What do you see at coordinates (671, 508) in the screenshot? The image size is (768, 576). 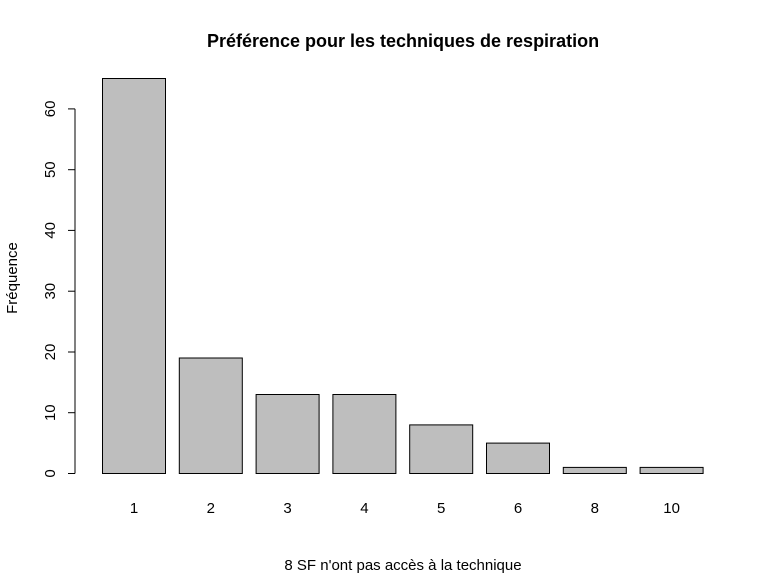 I see `x-tick-label-10: 10` at bounding box center [671, 508].